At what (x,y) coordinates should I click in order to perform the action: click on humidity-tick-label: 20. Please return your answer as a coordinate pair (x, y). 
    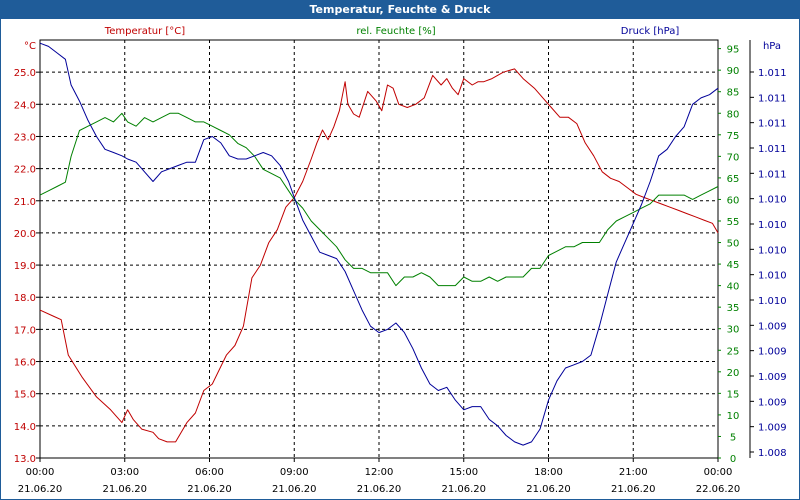
    Looking at the image, I should click on (733, 373).